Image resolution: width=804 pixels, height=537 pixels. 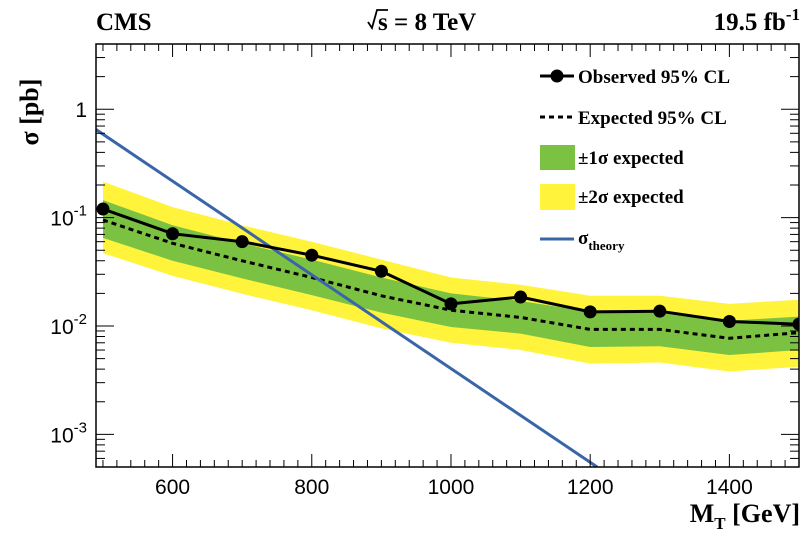 I want to click on legend-expected: Expected 95% CL, so click(x=633, y=118).